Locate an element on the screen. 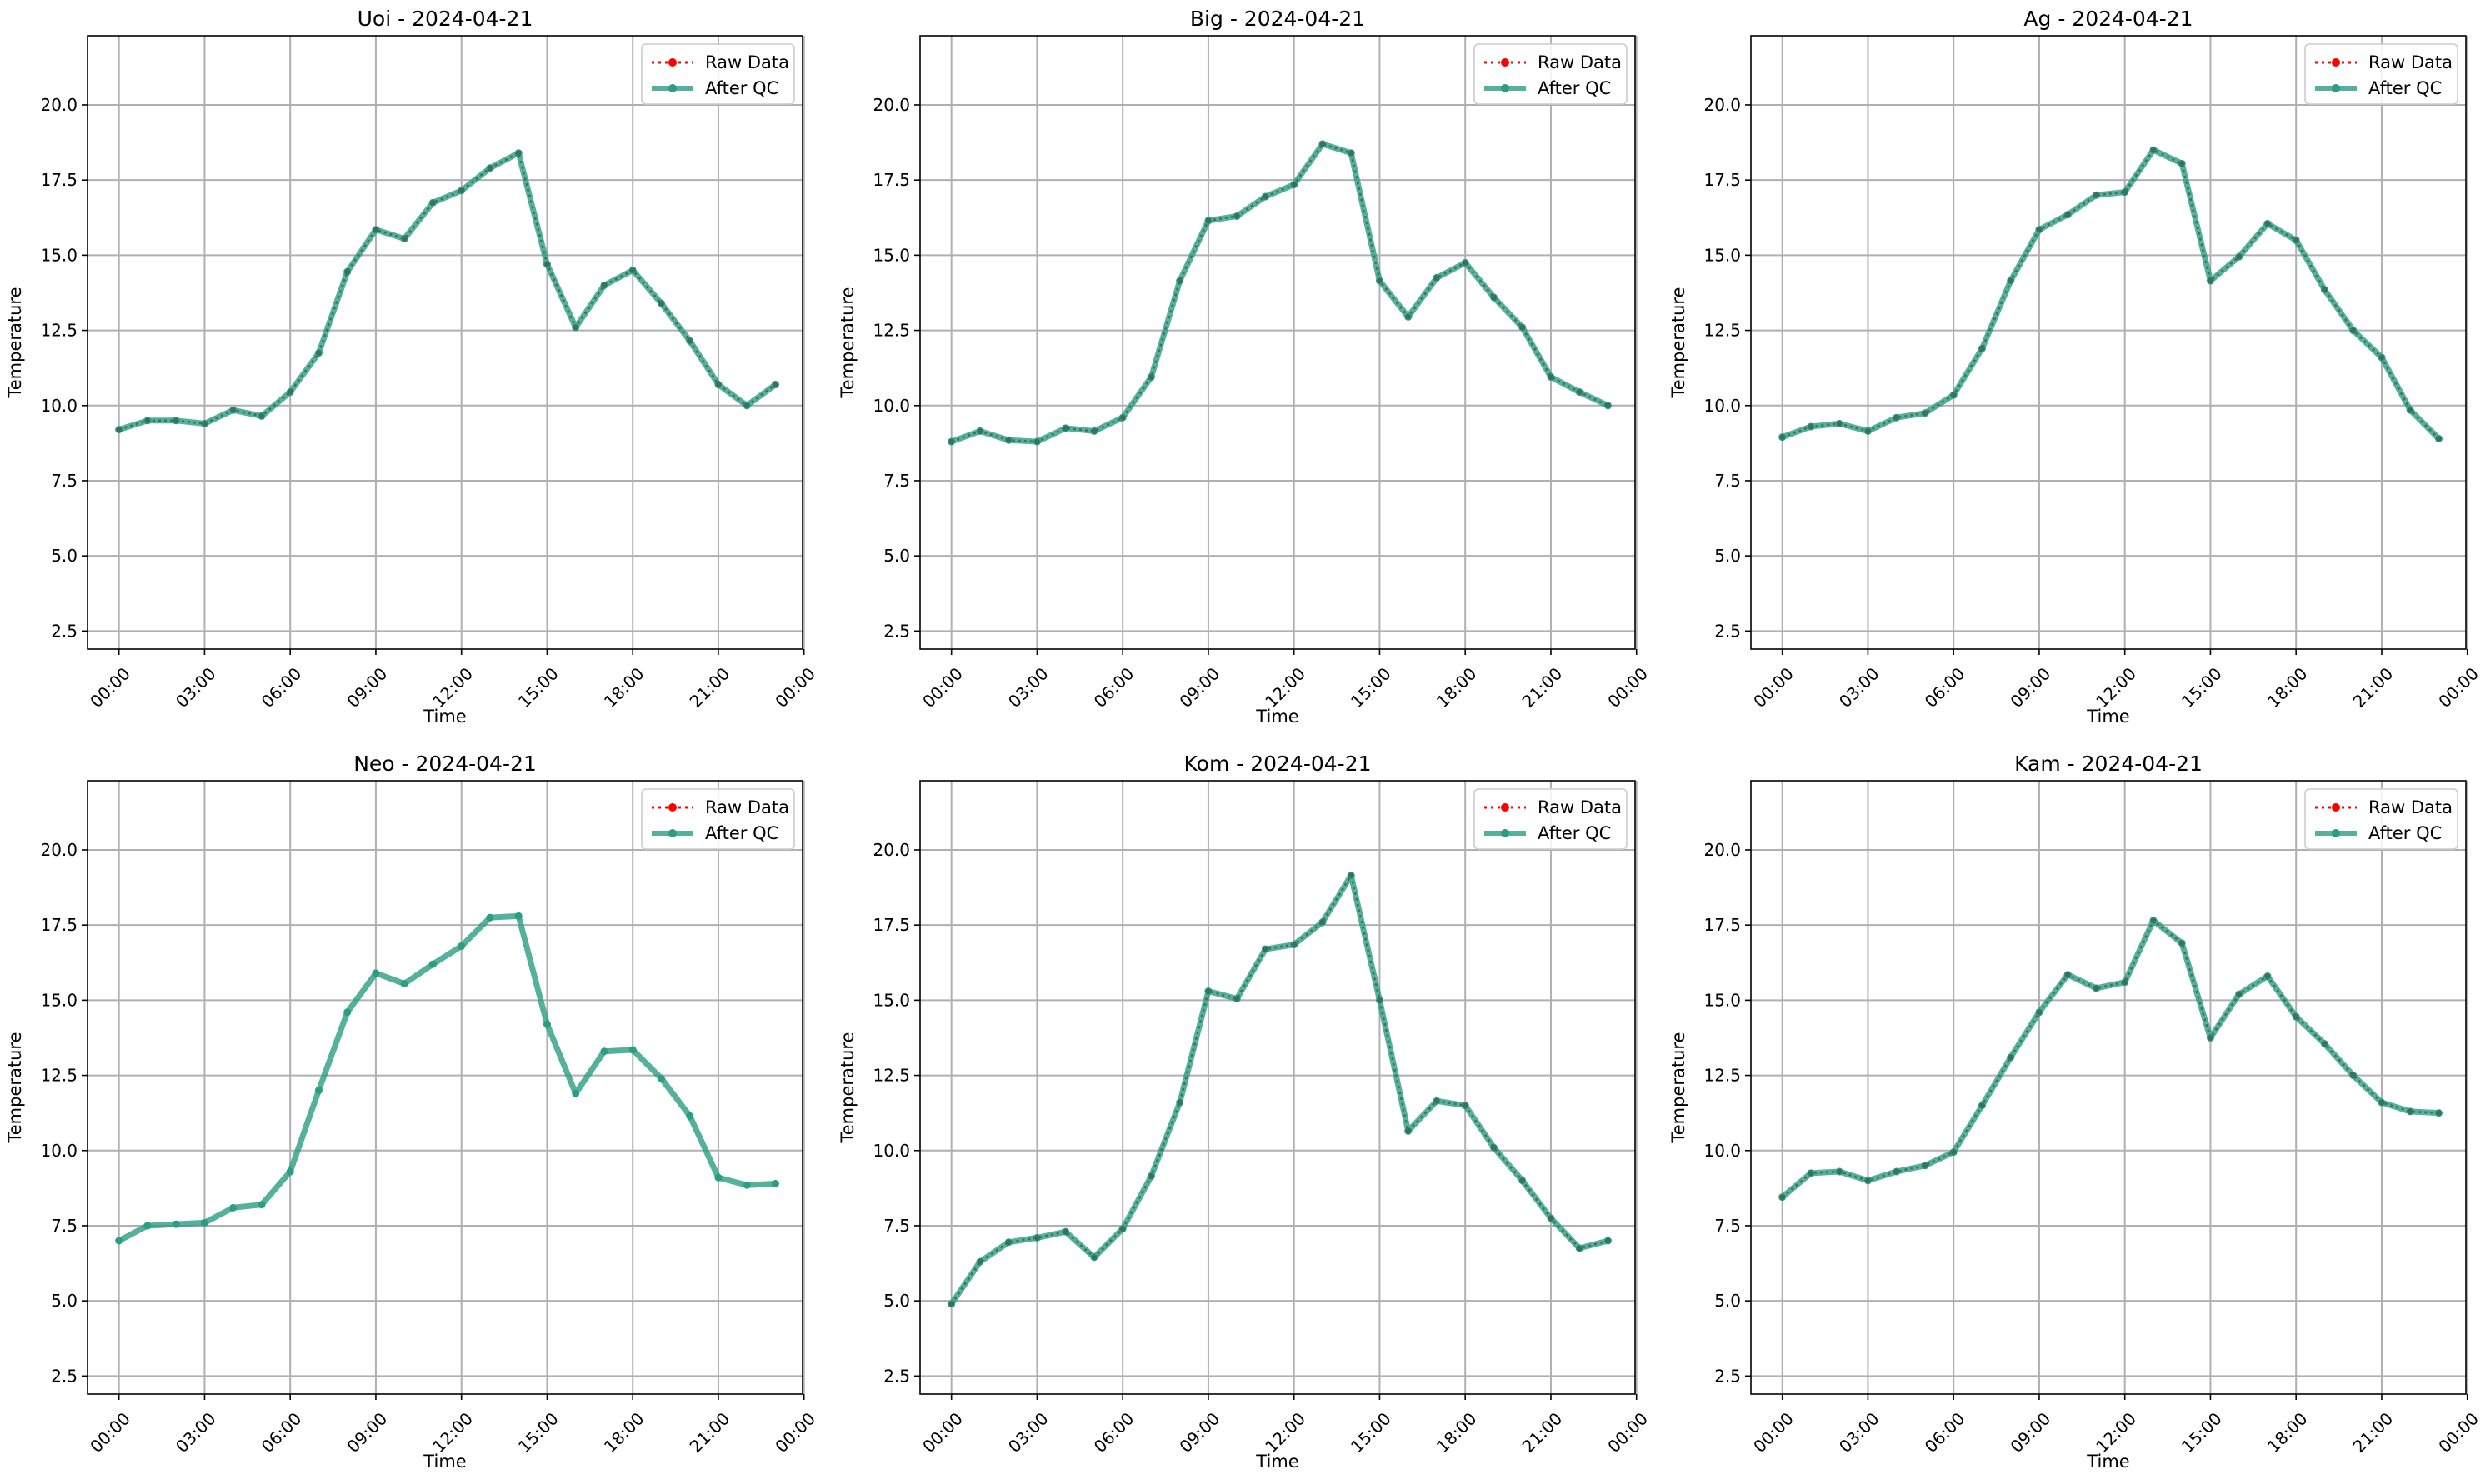 The image size is (2486, 1484). y-tick-label: 5.0 is located at coordinates (896, 1301).